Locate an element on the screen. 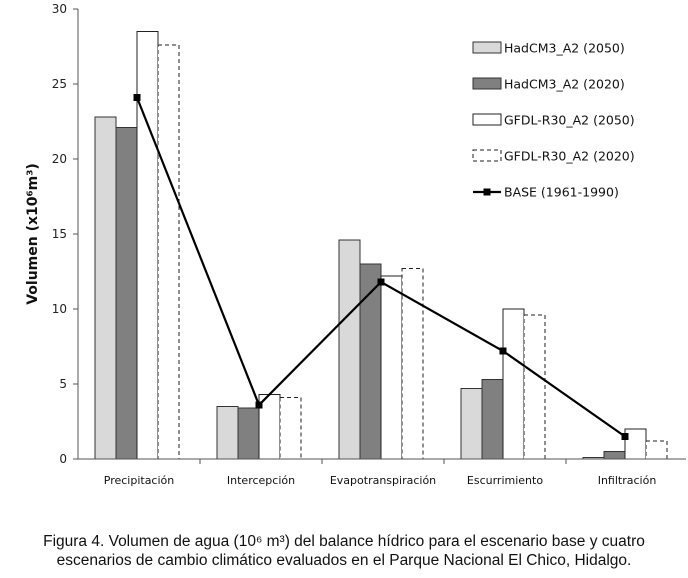 Image resolution: width=688 pixels, height=578 pixels. x-category-label-1: Intercepción is located at coordinates (261, 480).